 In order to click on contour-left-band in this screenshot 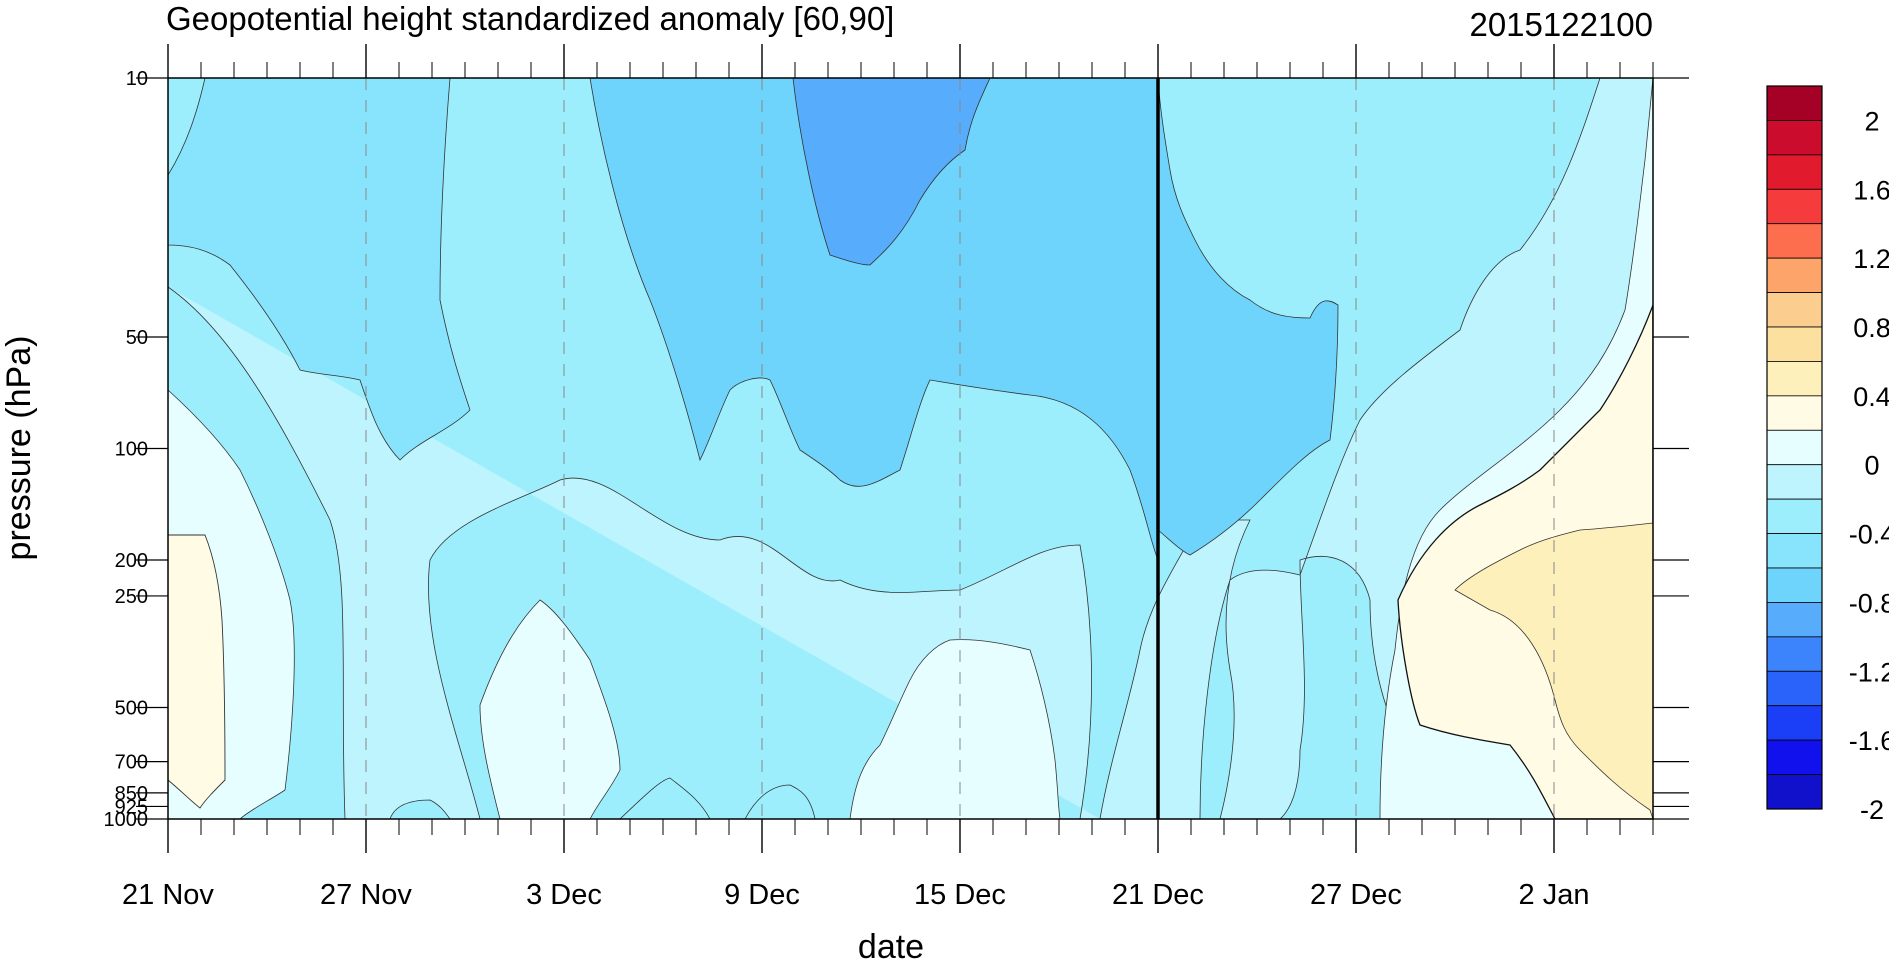, I will do `click(319, 269)`.